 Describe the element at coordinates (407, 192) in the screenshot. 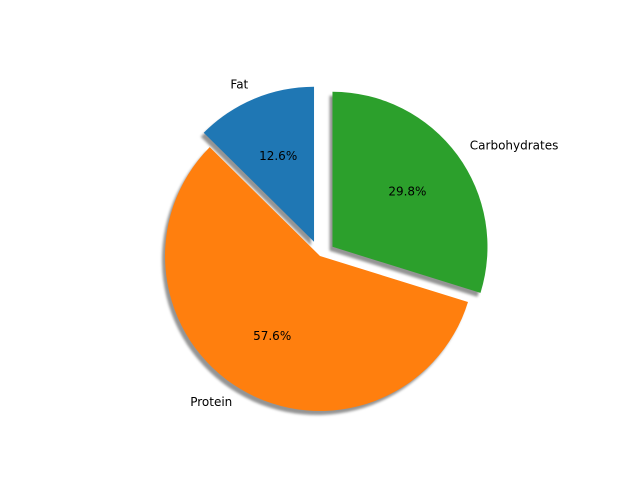

I see `slice-percent-carbohydrates: 29.8%` at that location.